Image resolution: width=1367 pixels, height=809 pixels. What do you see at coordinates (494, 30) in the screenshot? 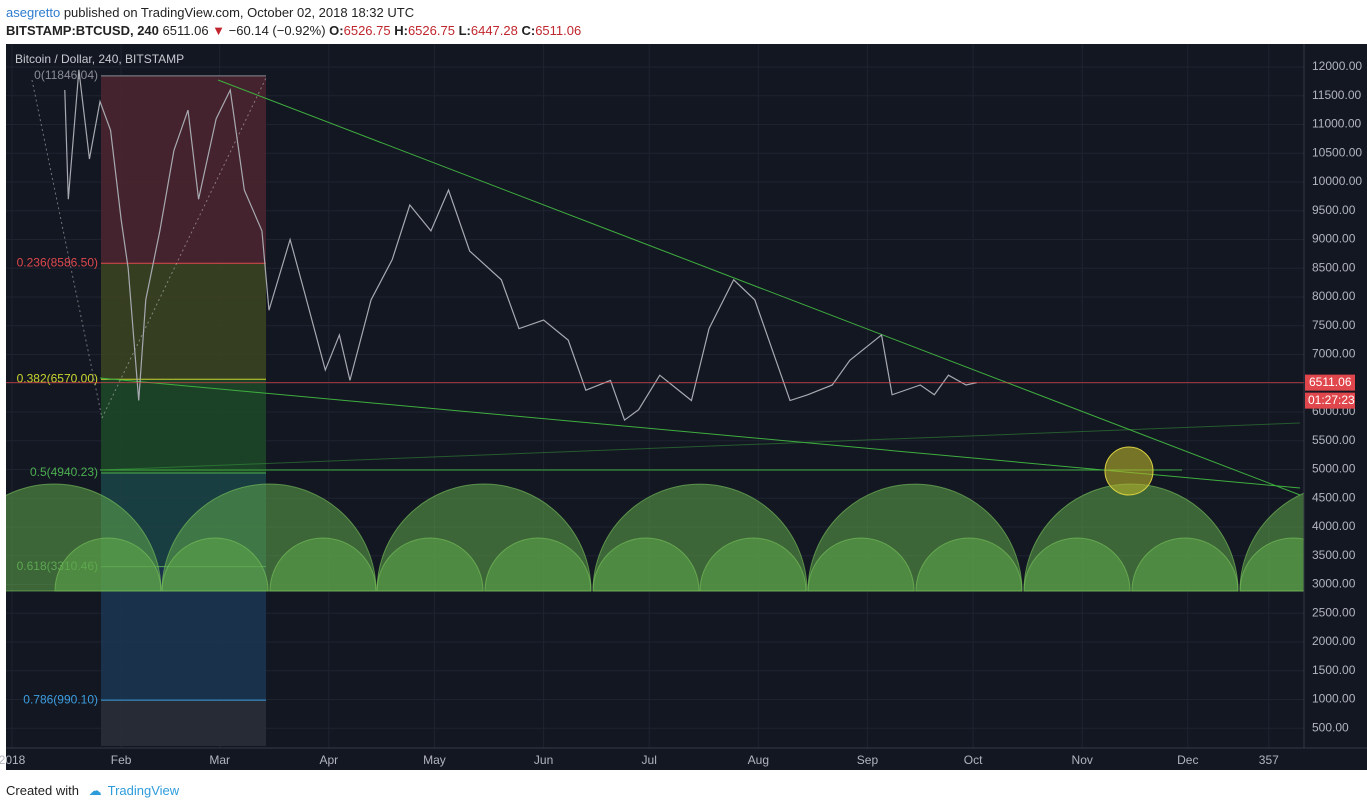
I see `ohlc-value: 6447.28` at bounding box center [494, 30].